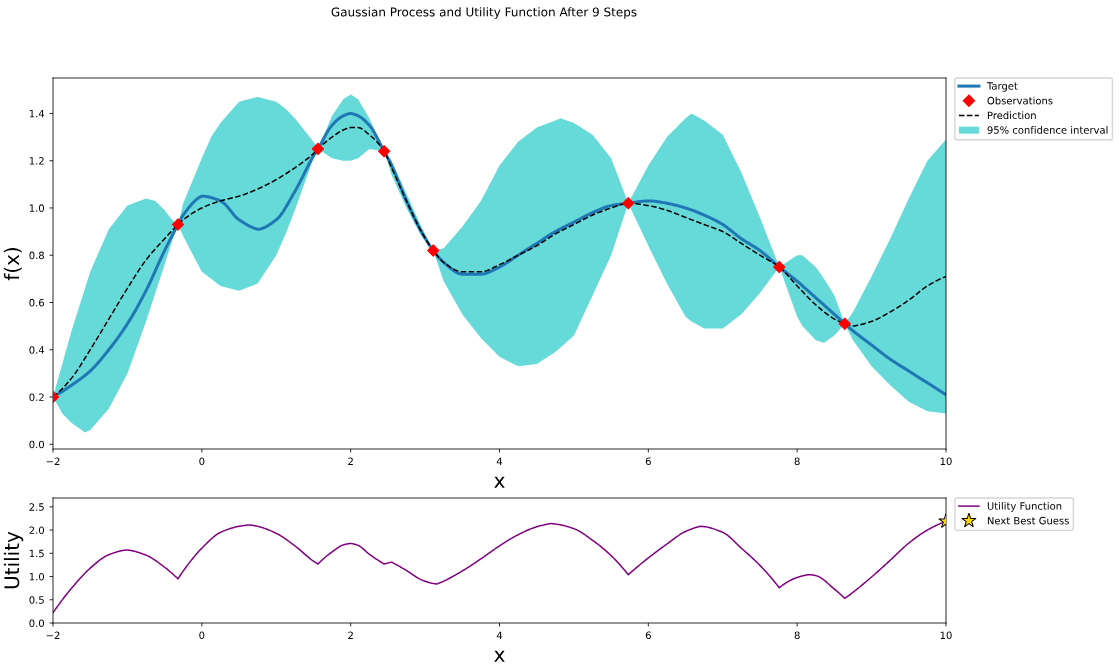  What do you see at coordinates (1028, 520) in the screenshot?
I see `legend-label: Next Best Guess` at bounding box center [1028, 520].